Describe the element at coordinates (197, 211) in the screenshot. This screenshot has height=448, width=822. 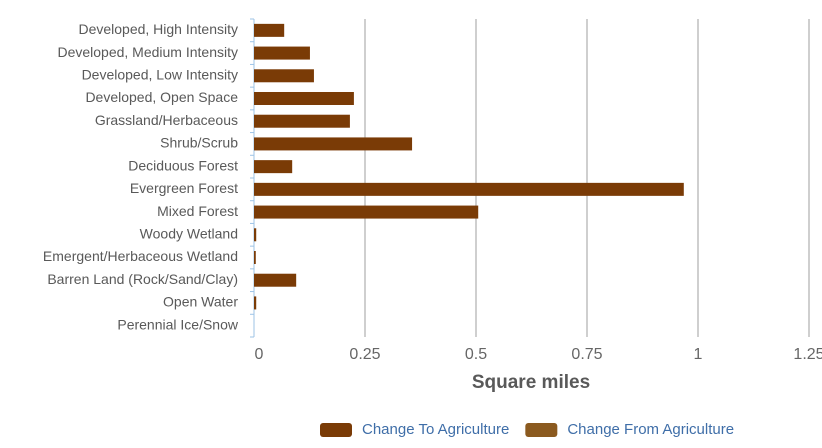
I see `y-tick-label: Mixed Forest` at that location.